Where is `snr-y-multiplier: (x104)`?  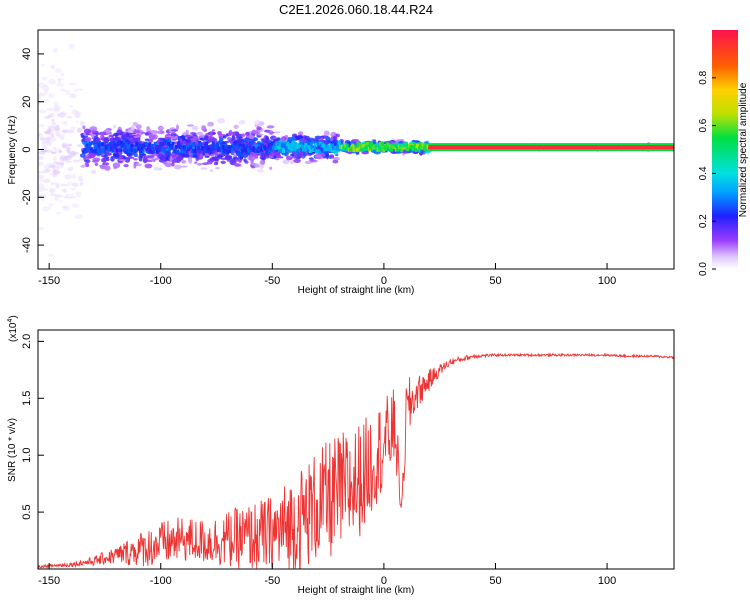
snr-y-multiplier: (x104) is located at coordinates (13, 328).